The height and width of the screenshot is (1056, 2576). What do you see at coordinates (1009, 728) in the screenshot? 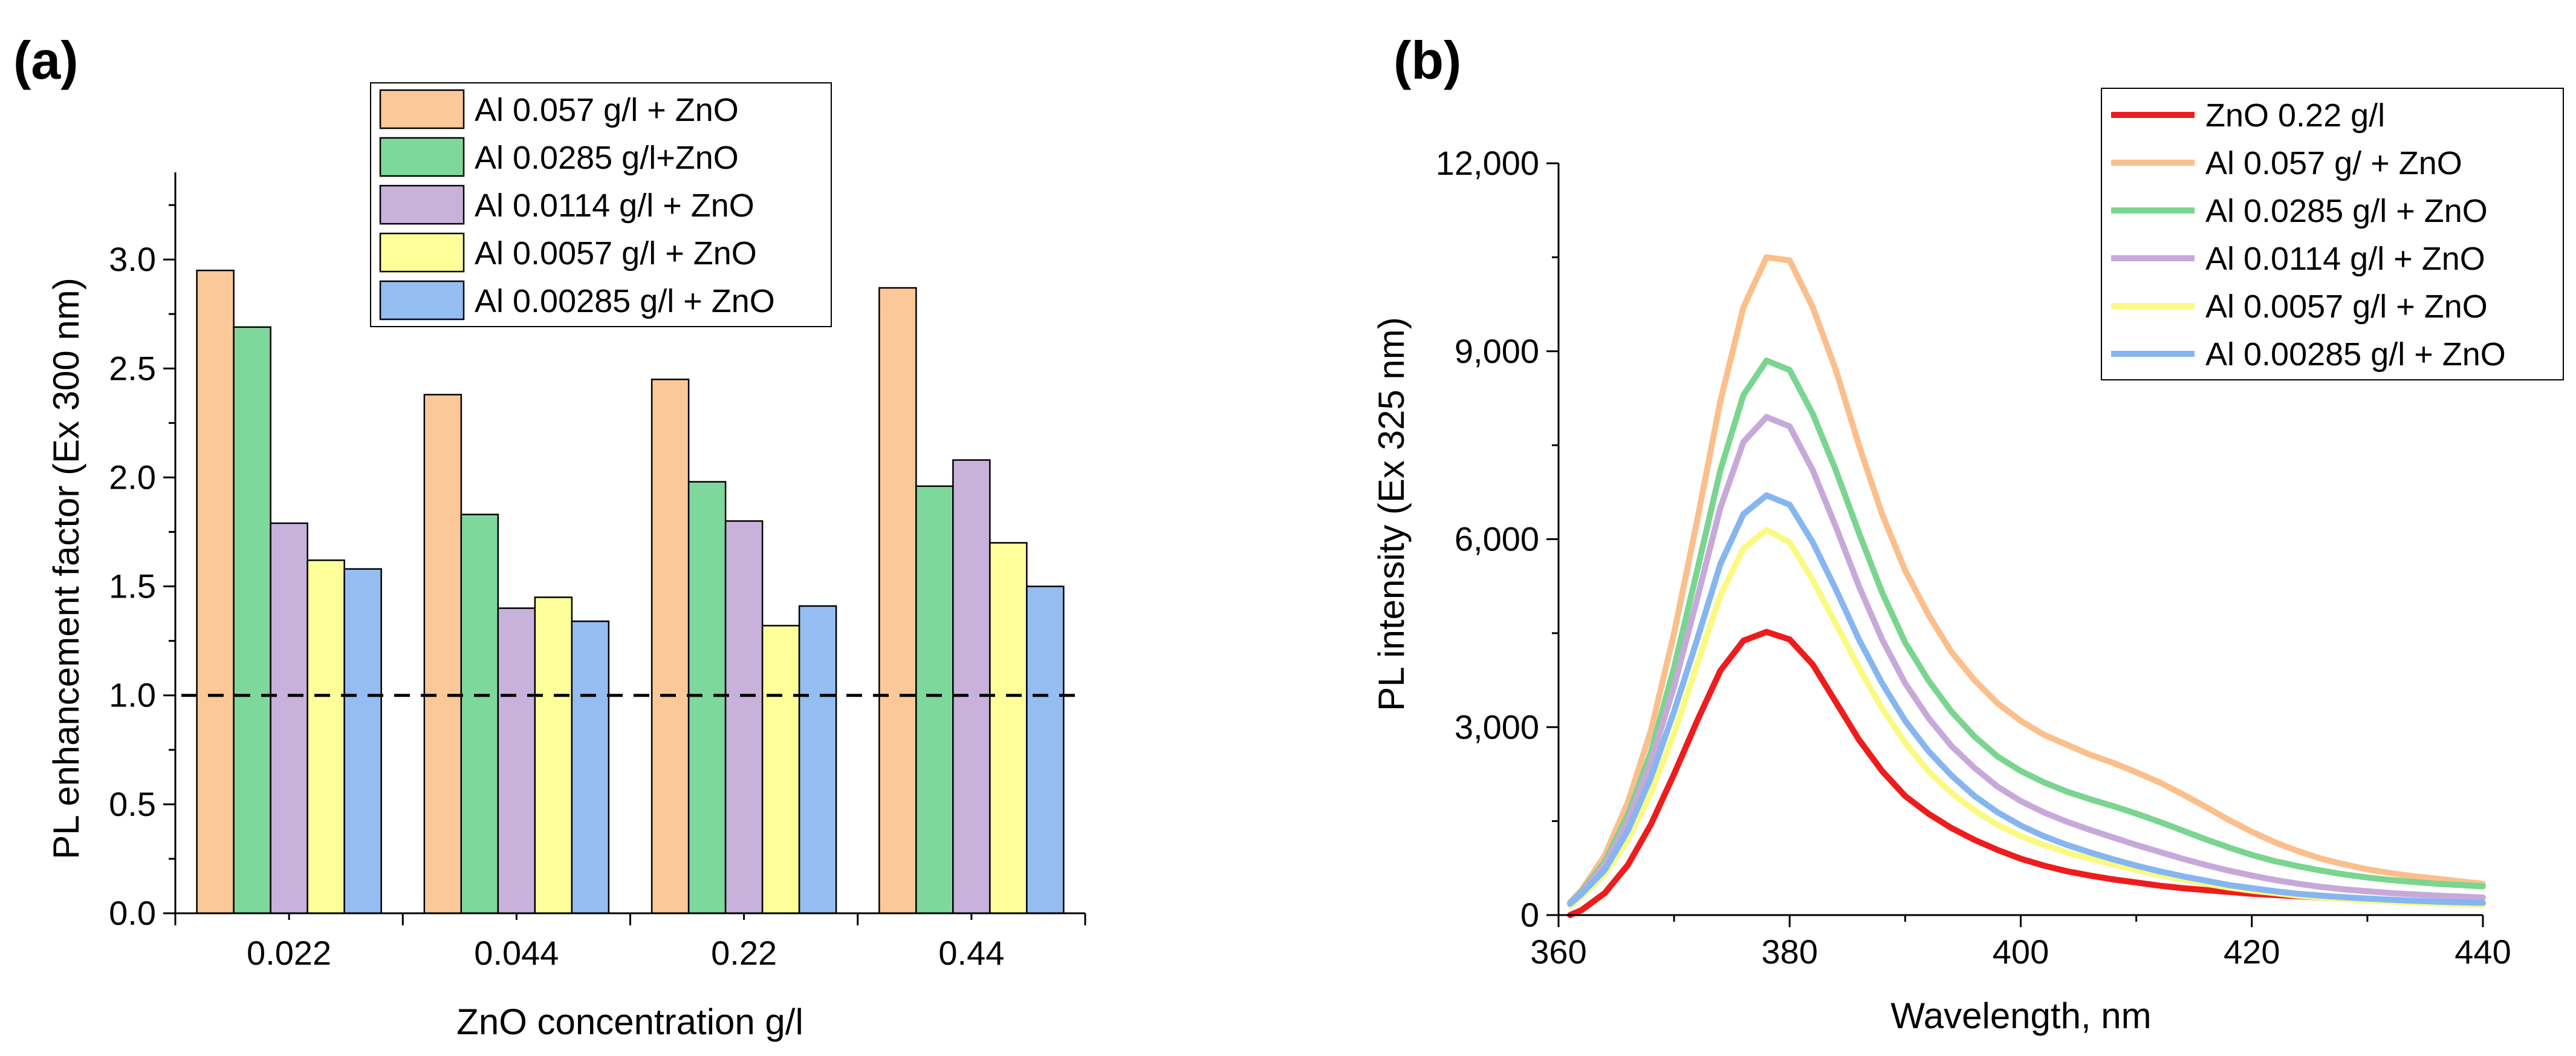
I see `bar-0.44-series-3` at bounding box center [1009, 728].